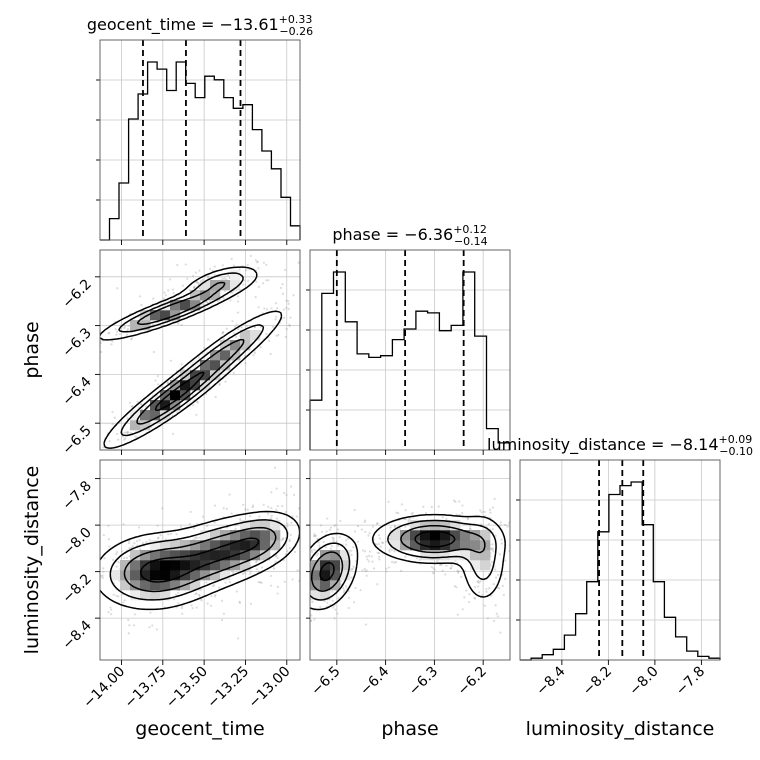 The height and width of the screenshot is (760, 760). I want to click on lumdist-vs-phase-frame, so click(410, 560).